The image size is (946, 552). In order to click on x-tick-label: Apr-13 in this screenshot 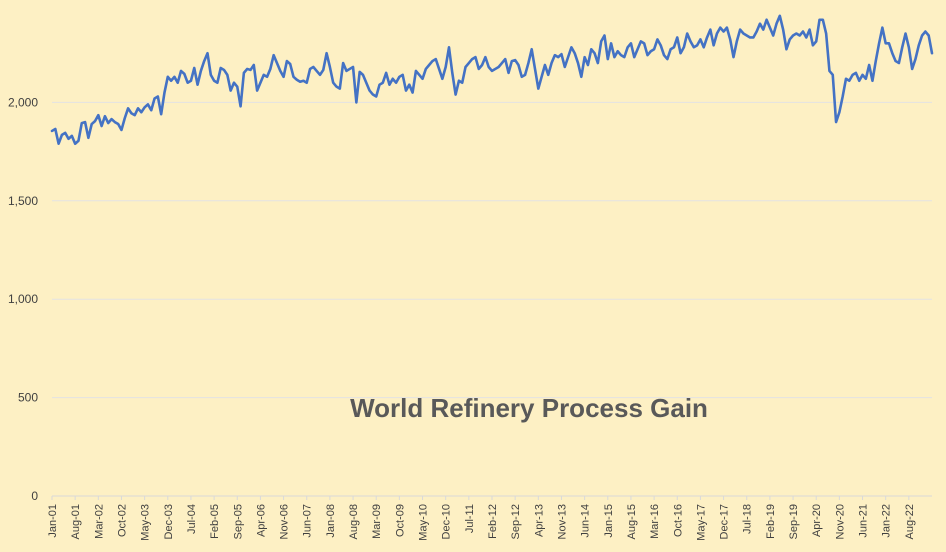, I will do `click(539, 520)`.